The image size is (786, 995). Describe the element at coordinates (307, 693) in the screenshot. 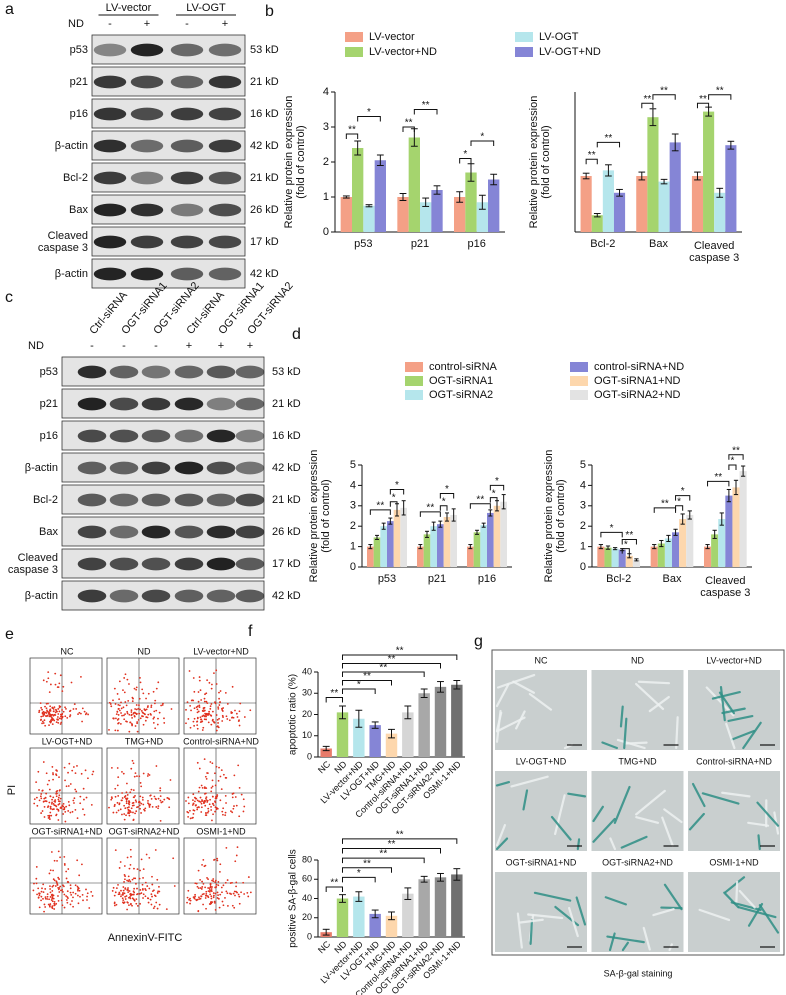

I see `y-tick-label: 30` at that location.